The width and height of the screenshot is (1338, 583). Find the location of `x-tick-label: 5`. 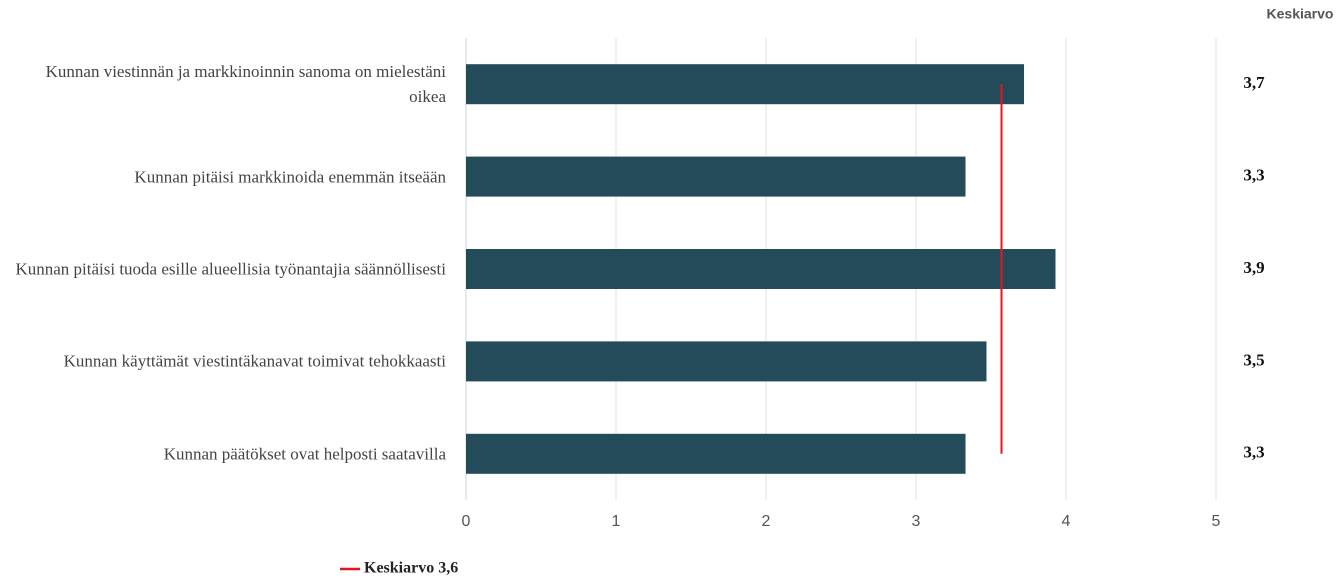

x-tick-label: 5 is located at coordinates (1216, 521).